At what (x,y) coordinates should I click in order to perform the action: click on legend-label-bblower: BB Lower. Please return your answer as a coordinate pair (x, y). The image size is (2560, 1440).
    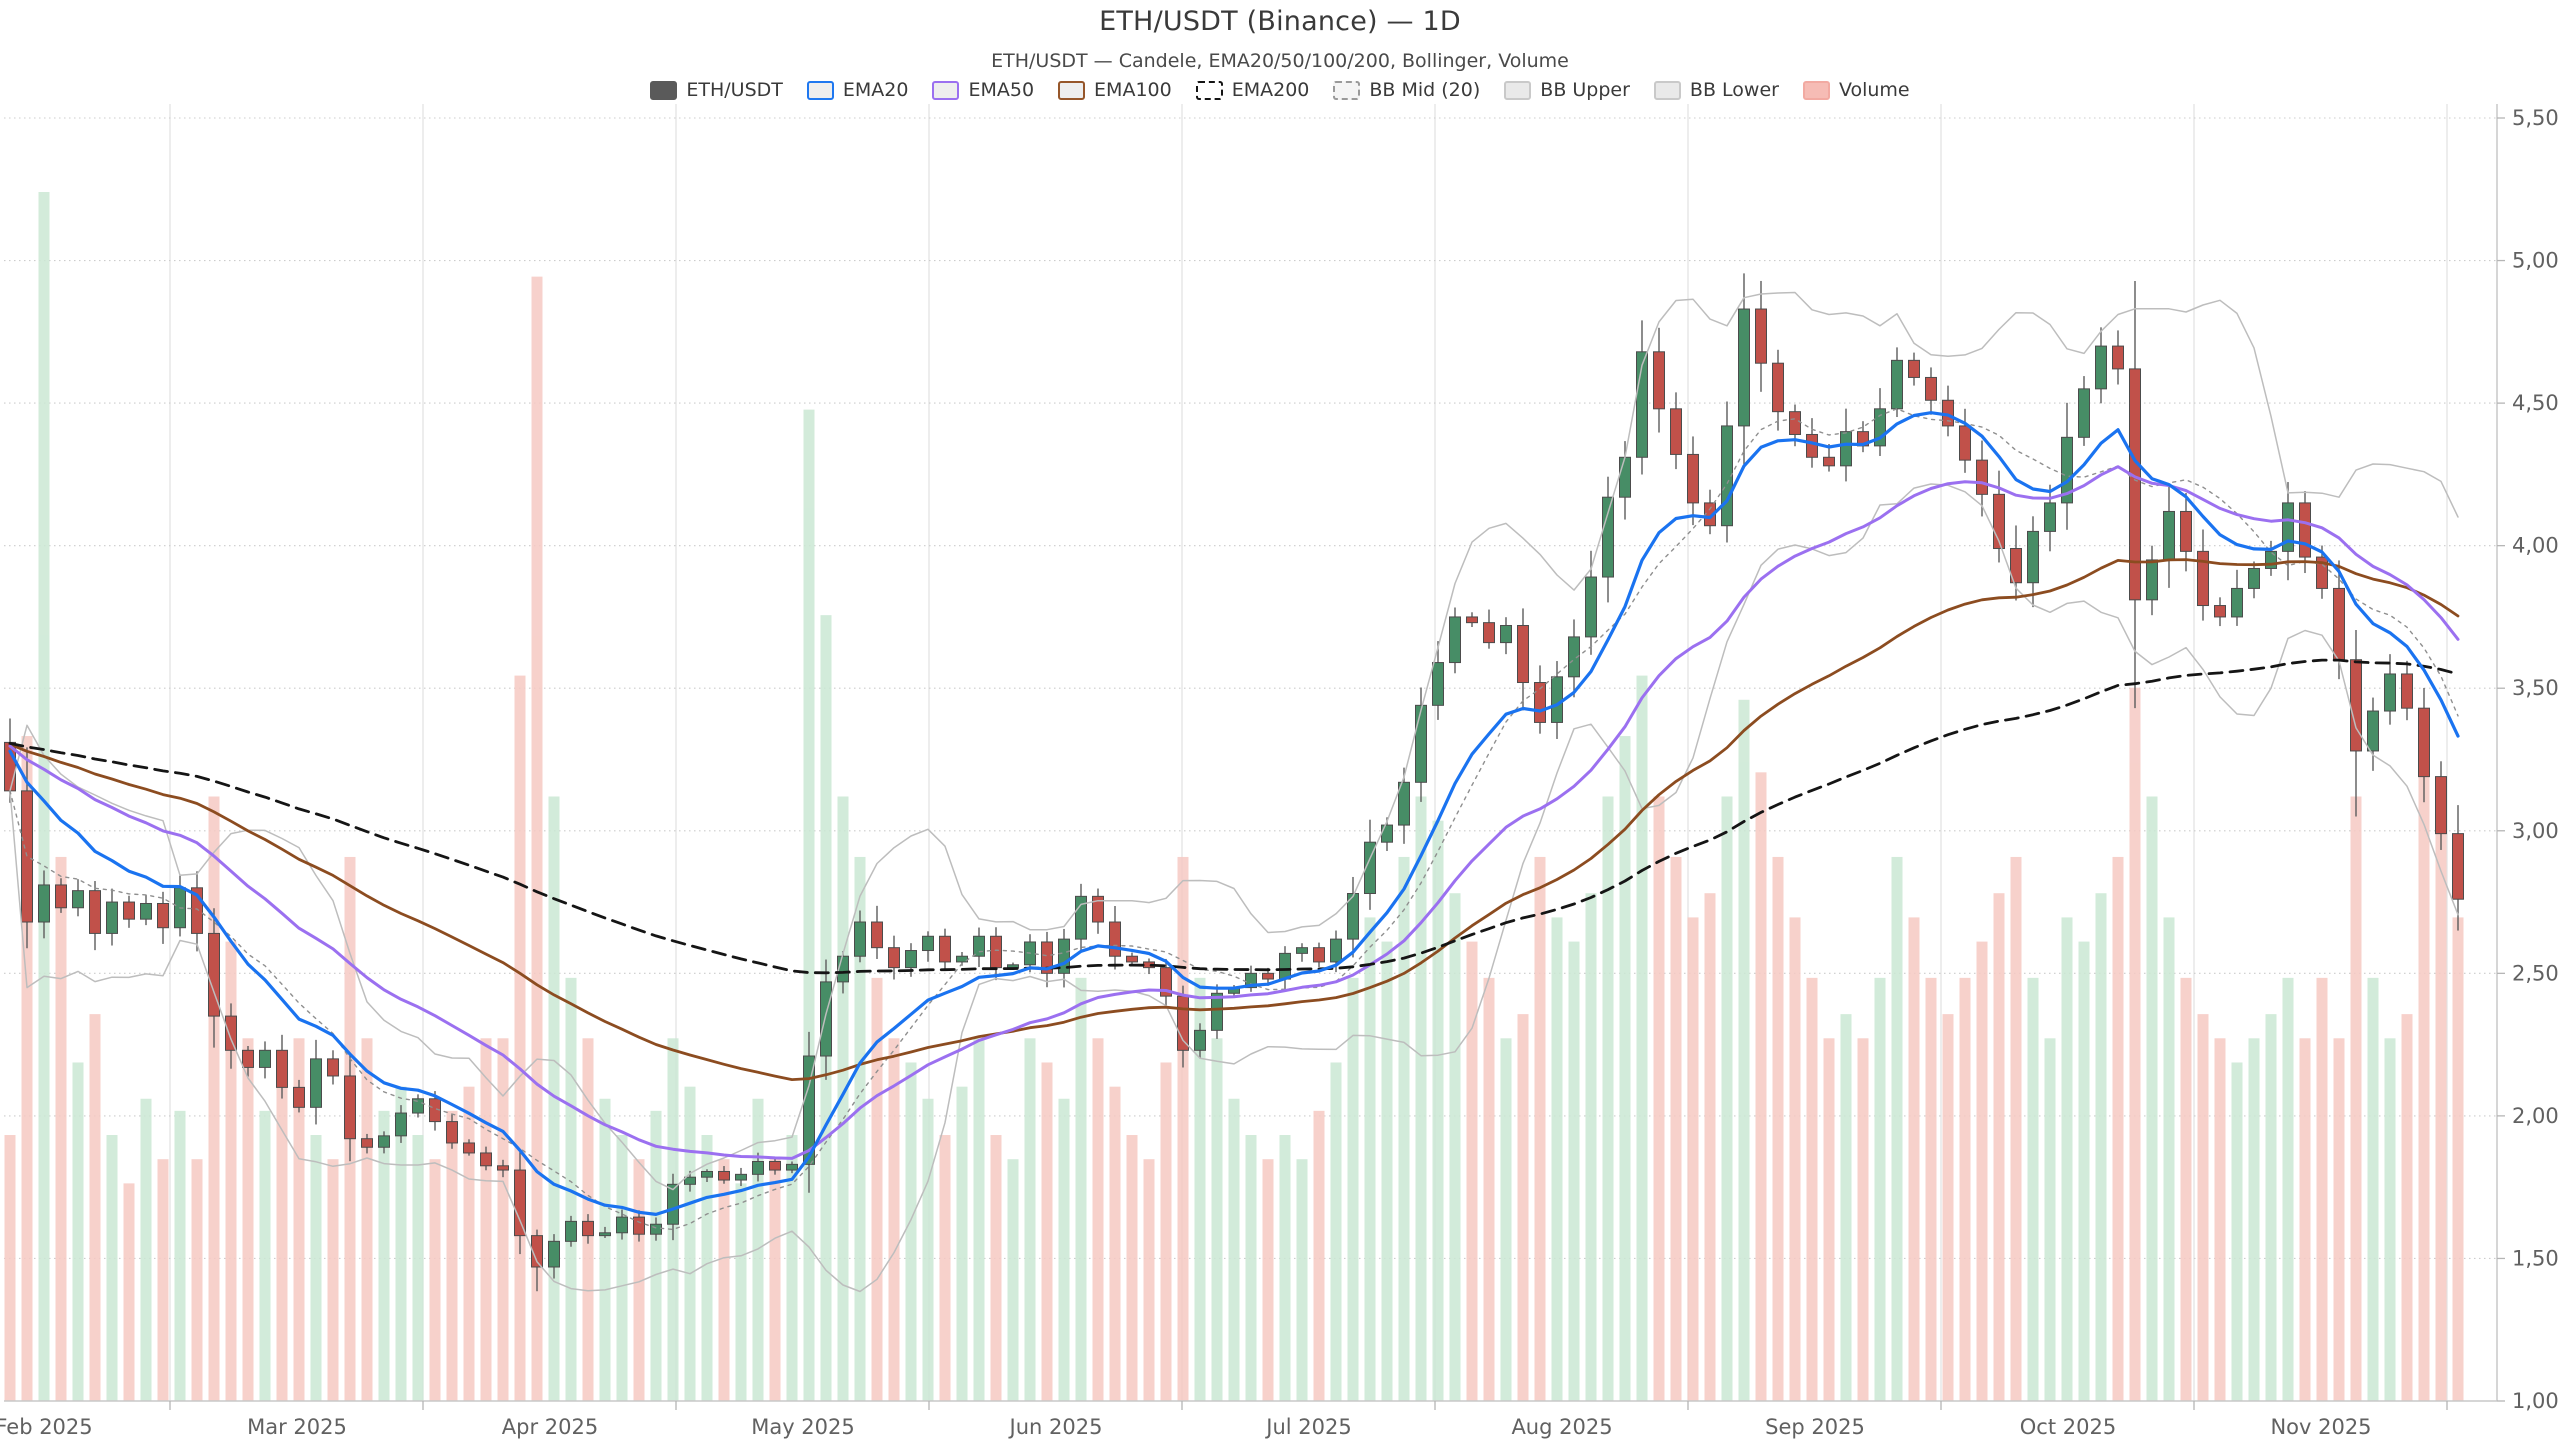
    Looking at the image, I should click on (1734, 90).